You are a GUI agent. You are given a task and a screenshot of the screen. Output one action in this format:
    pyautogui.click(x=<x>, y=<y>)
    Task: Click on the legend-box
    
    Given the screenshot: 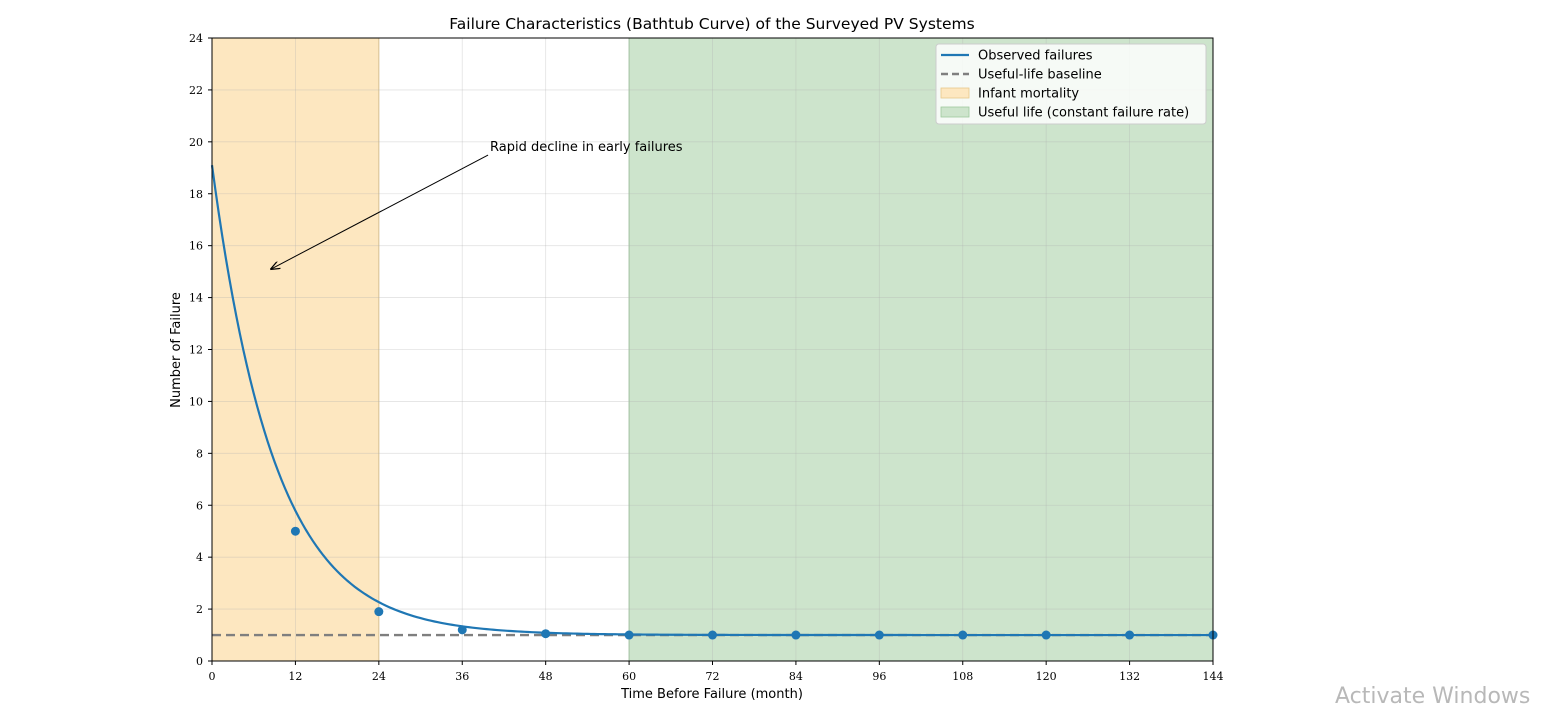 What is the action you would take?
    pyautogui.click(x=1071, y=84)
    